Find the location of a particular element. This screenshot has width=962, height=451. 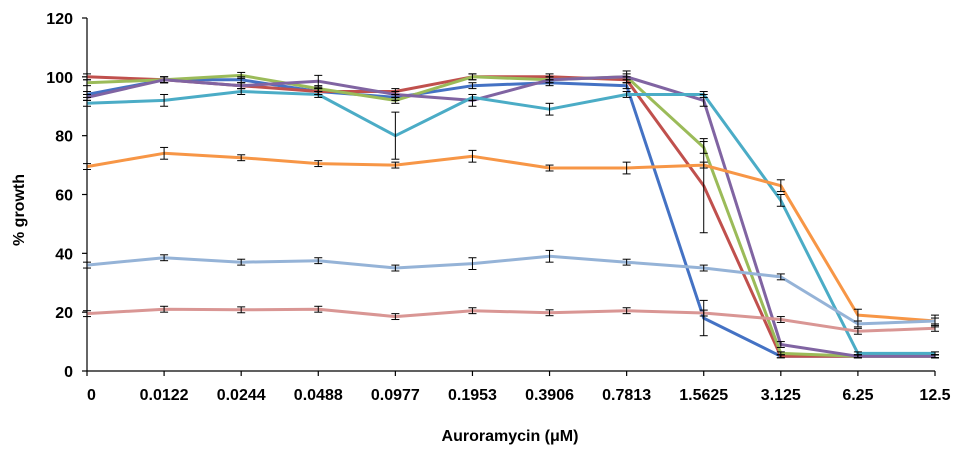

y-tick-label: 40 is located at coordinates (64, 254).